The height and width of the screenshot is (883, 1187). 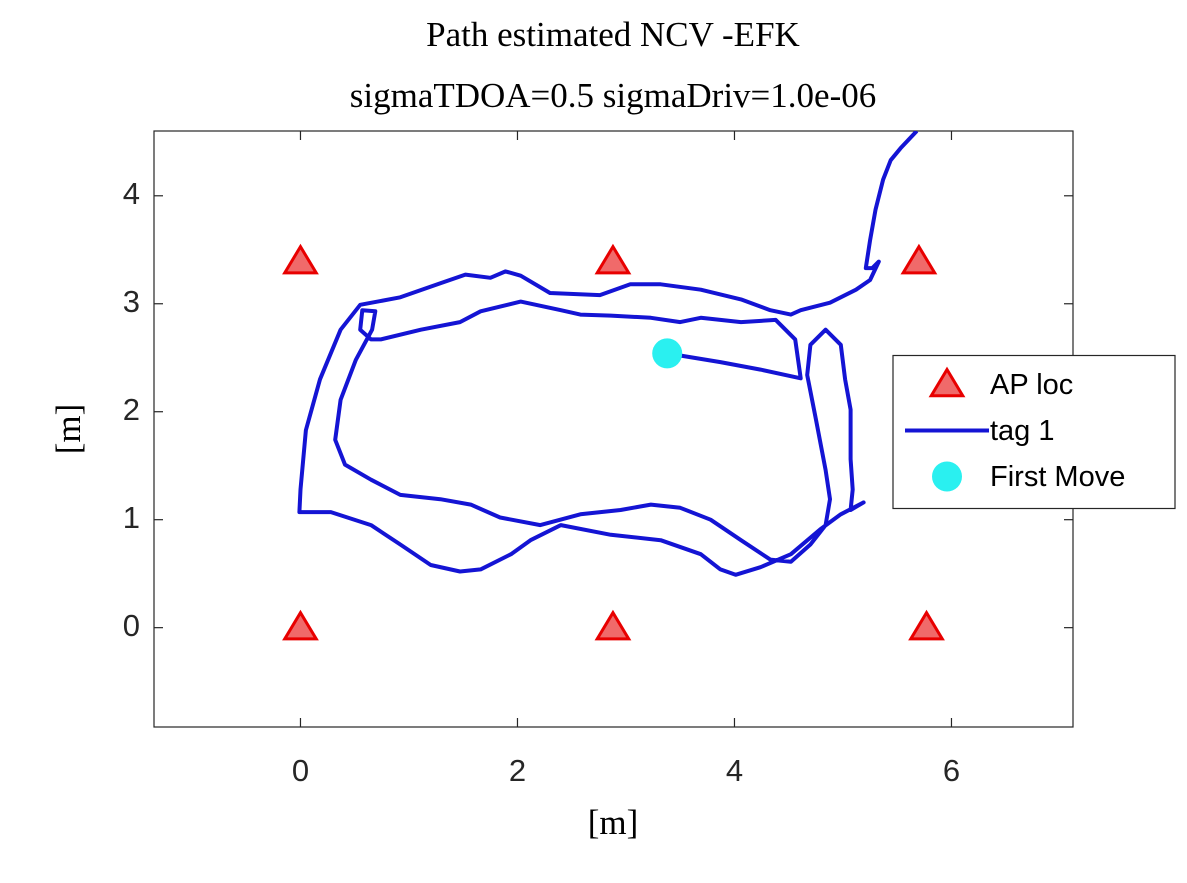 I want to click on y-tick-label: 2, so click(x=131, y=409).